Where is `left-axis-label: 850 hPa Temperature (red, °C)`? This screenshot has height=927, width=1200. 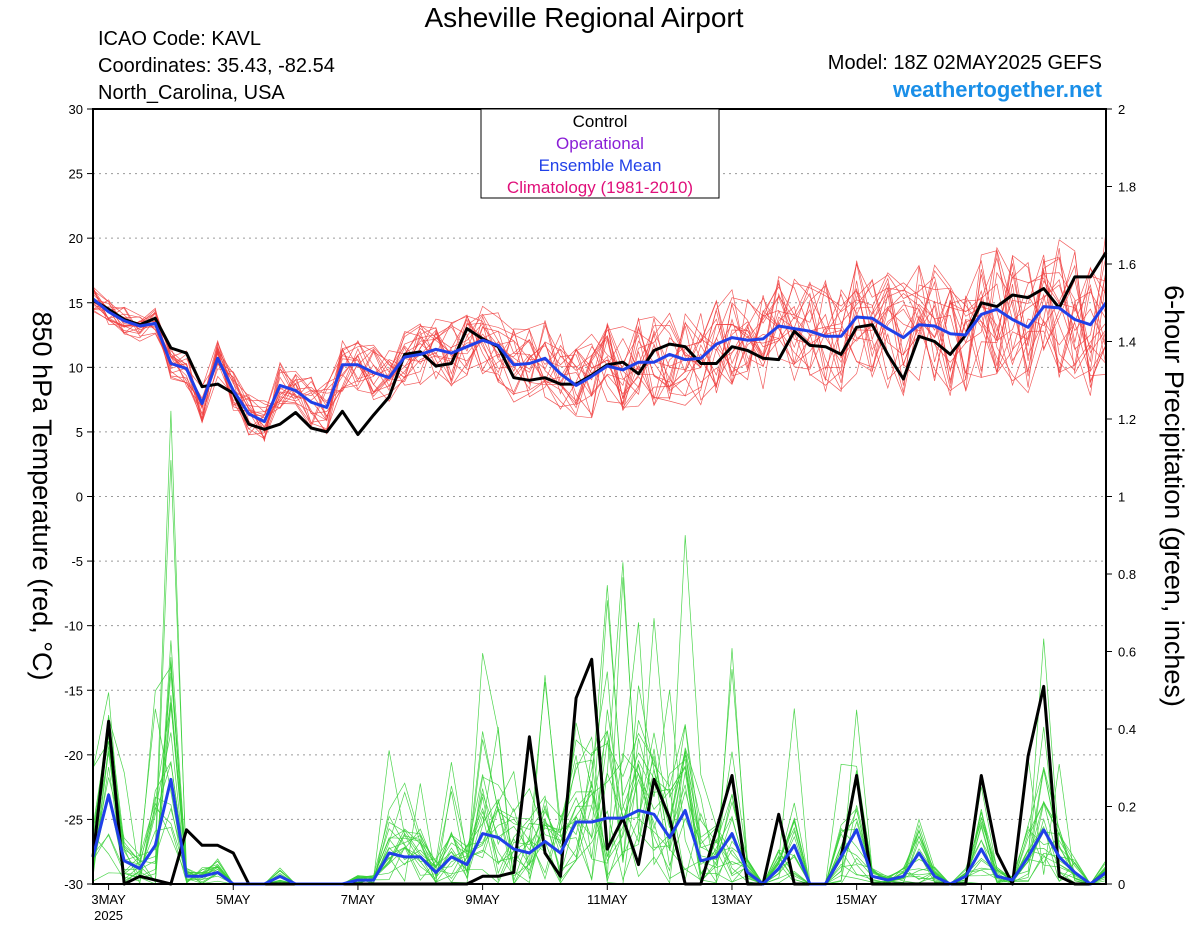
left-axis-label: 850 hPa Temperature (red, °C) is located at coordinates (42, 496).